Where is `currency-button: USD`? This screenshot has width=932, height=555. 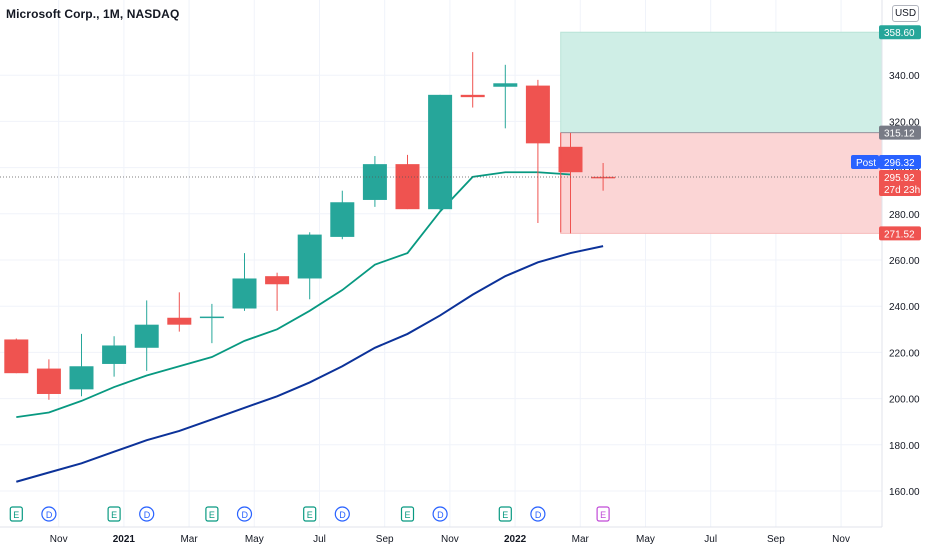 currency-button: USD is located at coordinates (905, 13).